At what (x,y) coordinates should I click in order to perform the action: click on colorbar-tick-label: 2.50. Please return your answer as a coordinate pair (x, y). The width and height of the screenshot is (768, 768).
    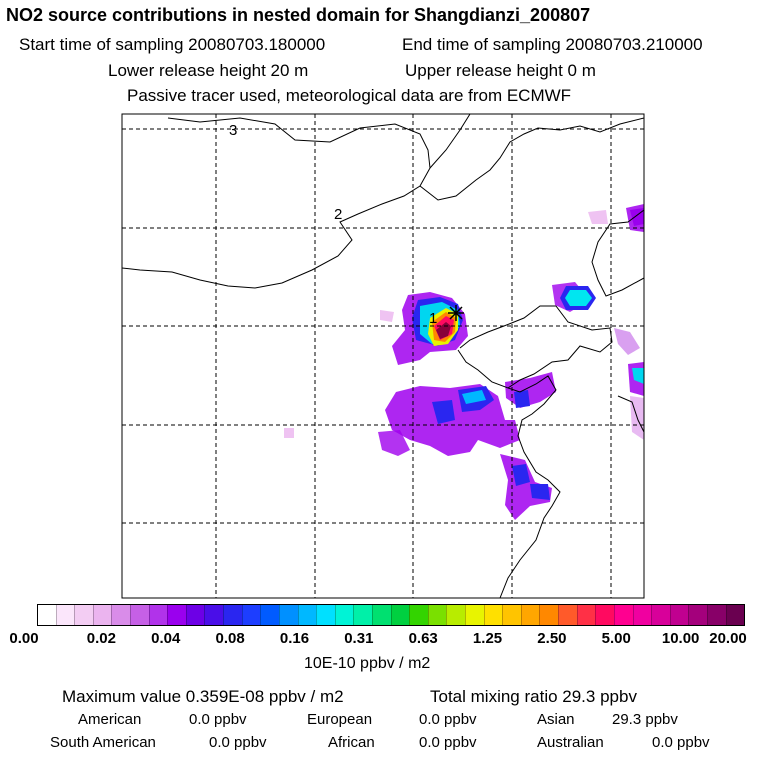
    Looking at the image, I should click on (552, 638).